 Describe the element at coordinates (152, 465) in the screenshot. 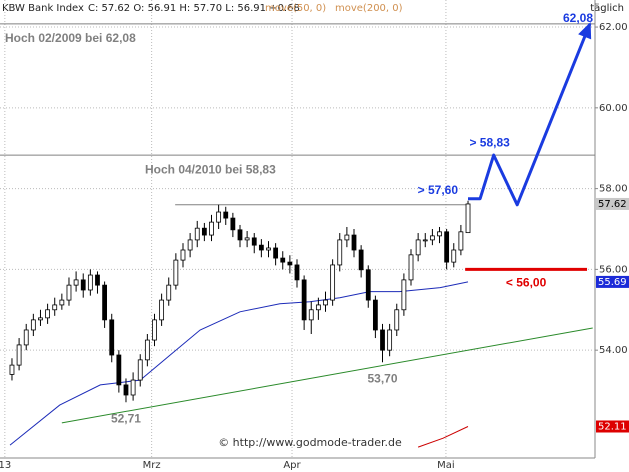

I see `x-tick-label: Mrz` at that location.